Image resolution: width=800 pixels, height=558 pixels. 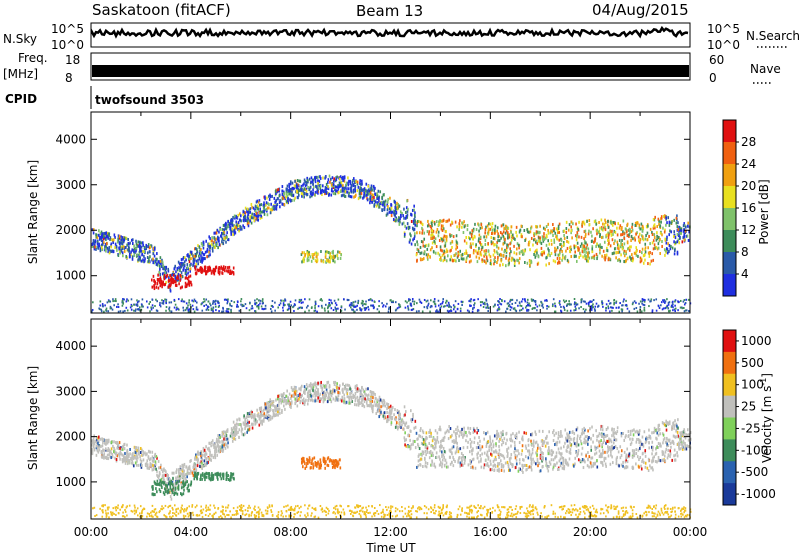 What do you see at coordinates (748, 208) in the screenshot?
I see `colorbar-tick-label: 16` at bounding box center [748, 208].